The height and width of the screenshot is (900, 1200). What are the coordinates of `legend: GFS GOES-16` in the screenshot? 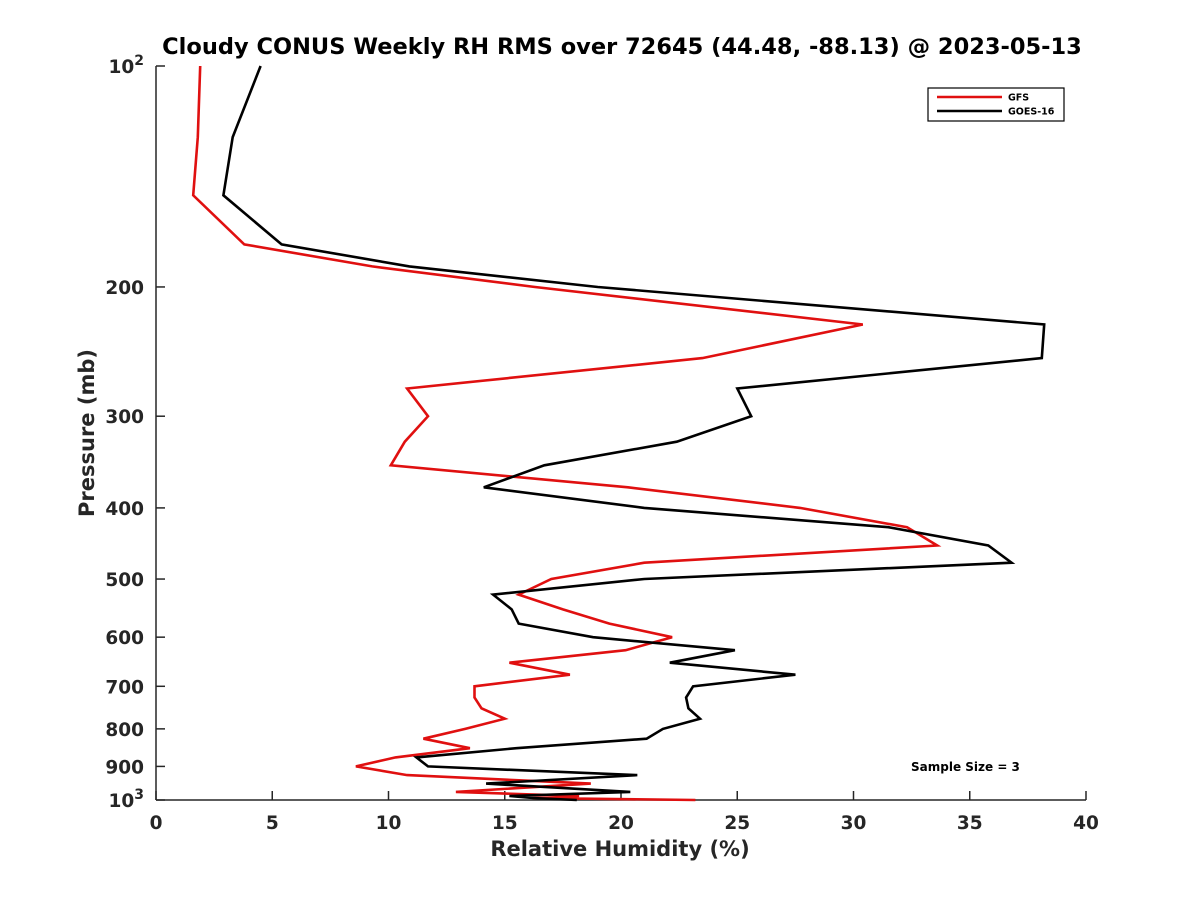 It's located at (996, 104).